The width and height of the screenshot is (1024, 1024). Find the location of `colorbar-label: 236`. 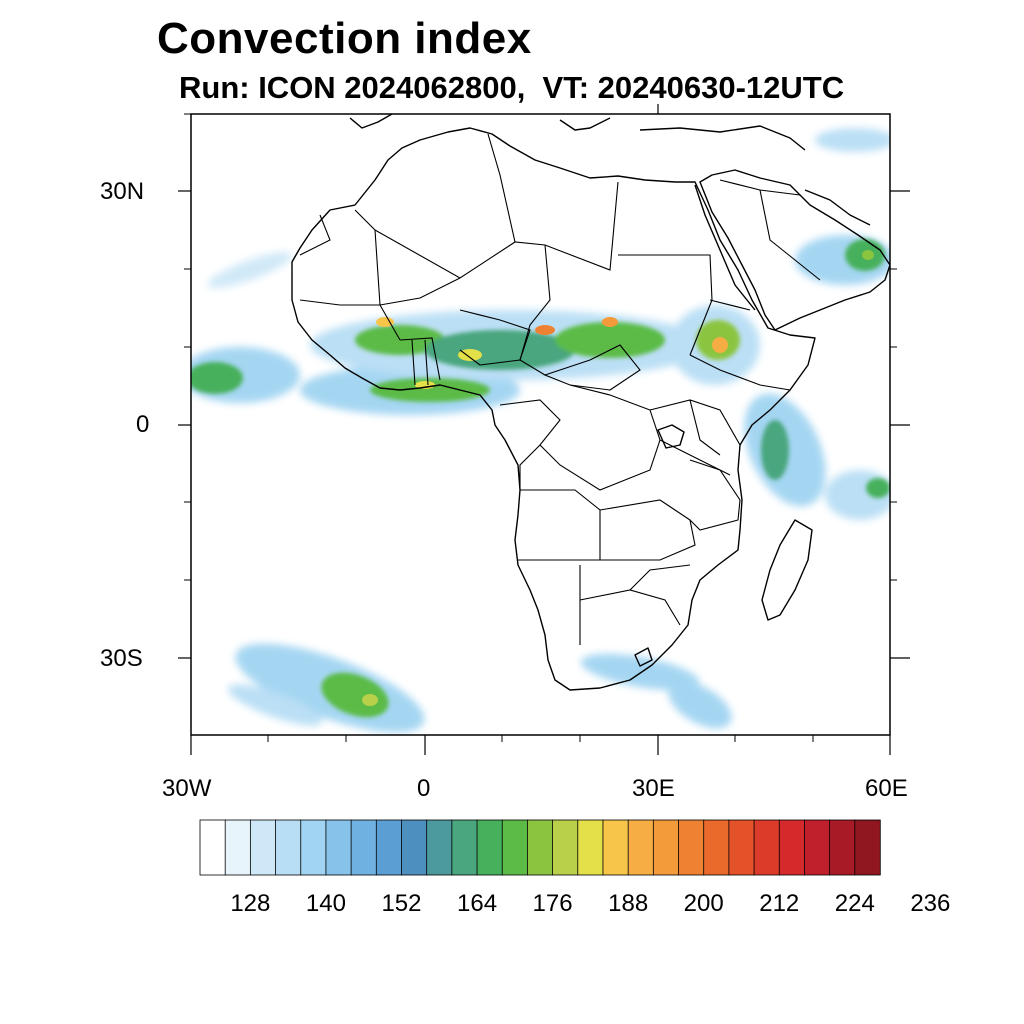

colorbar-label: 236 is located at coordinates (930, 903).